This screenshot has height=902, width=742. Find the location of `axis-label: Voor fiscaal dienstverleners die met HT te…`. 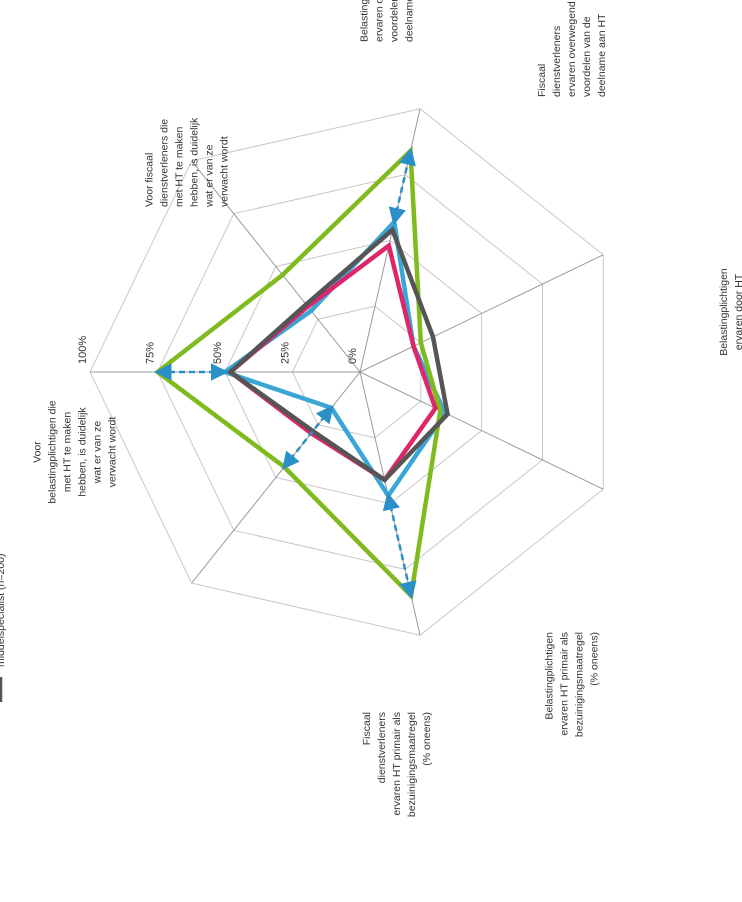

axis-label: Voor fiscaal dienstverleners die met HT te… is located at coordinates (187, 162).